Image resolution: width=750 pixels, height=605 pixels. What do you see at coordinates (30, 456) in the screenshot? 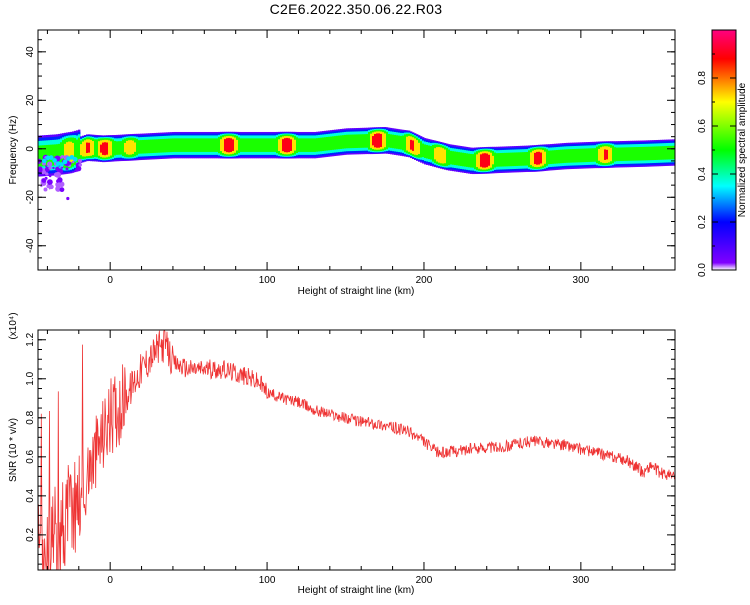
I see `y-tick-label: 0.6` at bounding box center [30, 456].